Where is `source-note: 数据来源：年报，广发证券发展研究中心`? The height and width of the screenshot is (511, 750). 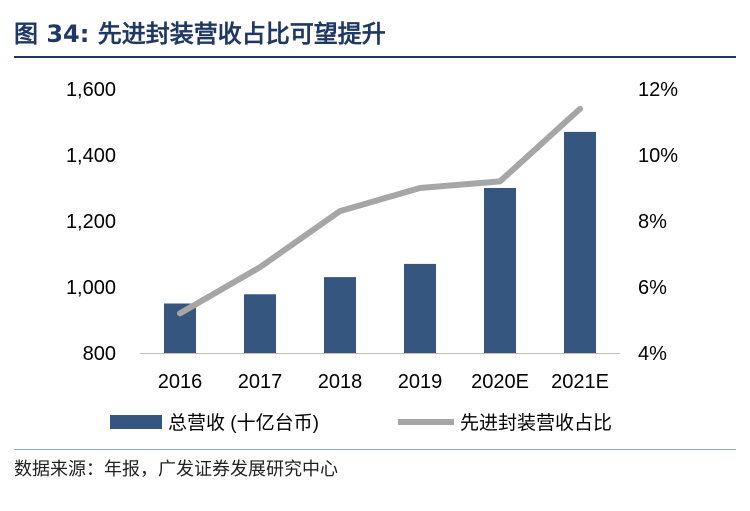
source-note: 数据来源：年报，广发证券发展研究中心 is located at coordinates (176, 469).